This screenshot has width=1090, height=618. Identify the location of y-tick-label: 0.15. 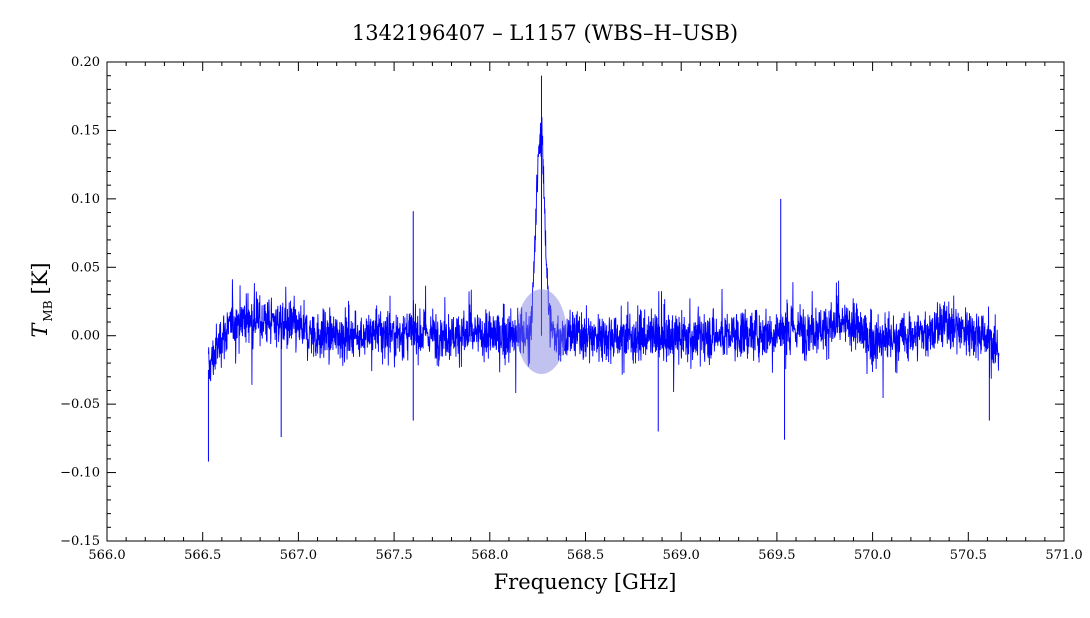
(85, 130).